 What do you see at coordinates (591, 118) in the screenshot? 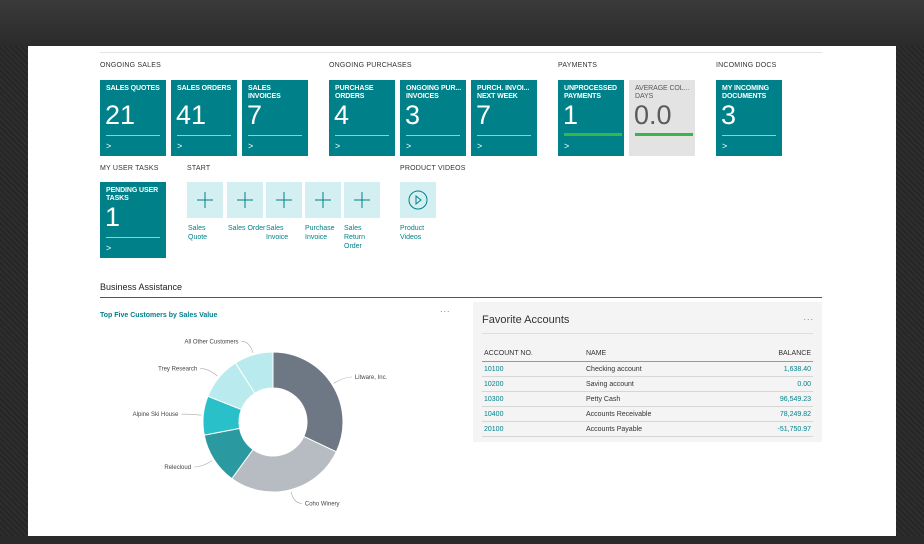
I see `tile-unprocessed-payments: UNPROCESSED PAYMENTS 1 >` at bounding box center [591, 118].